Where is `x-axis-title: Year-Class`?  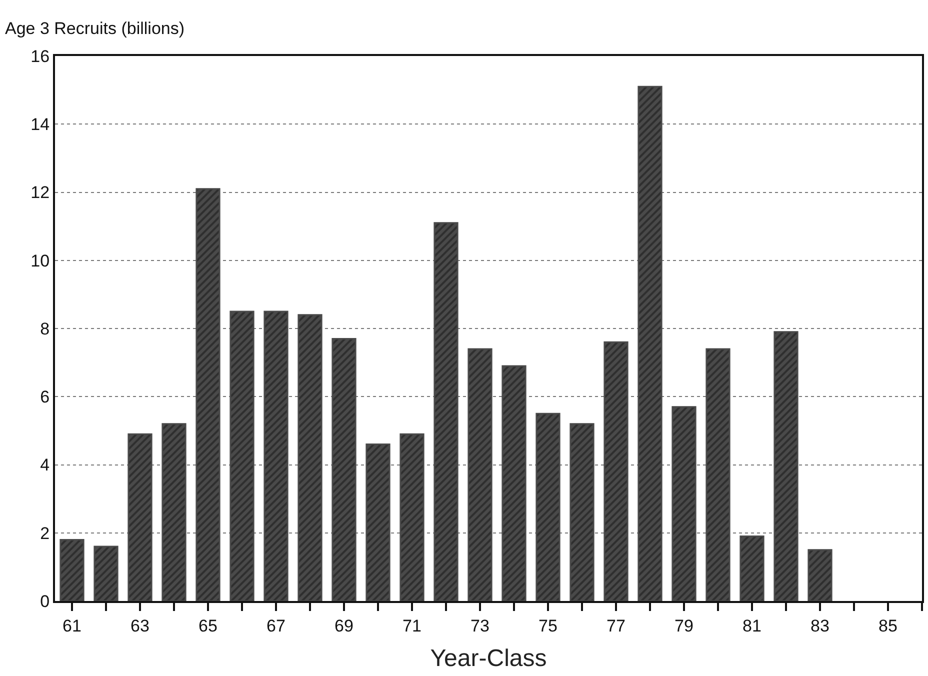 x-axis-title: Year-Class is located at coordinates (488, 658).